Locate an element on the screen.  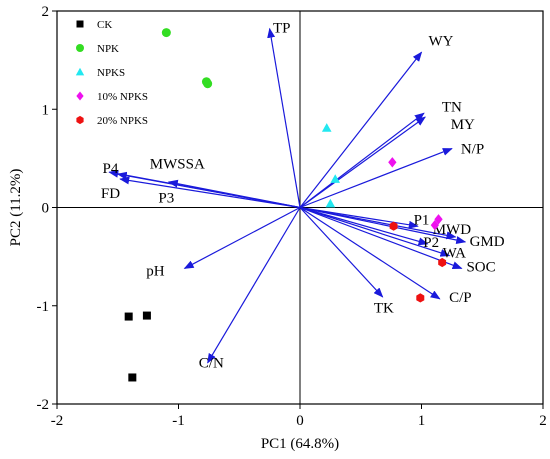
x-tick-label: 0 is located at coordinates (300, 421).